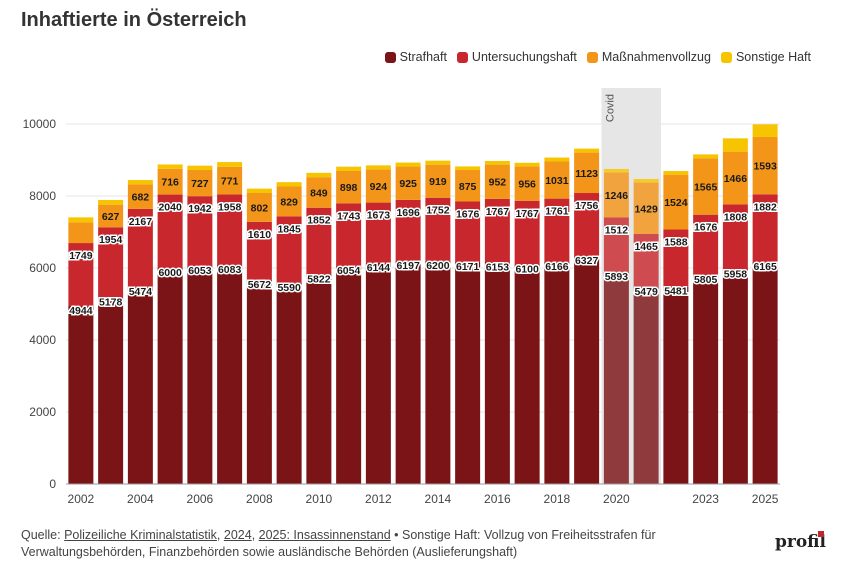 Image resolution: width=841 pixels, height=569 pixels. Describe the element at coordinates (736, 275) in the screenshot. I see `value-label-2024-strafhaft: 5958` at that location.